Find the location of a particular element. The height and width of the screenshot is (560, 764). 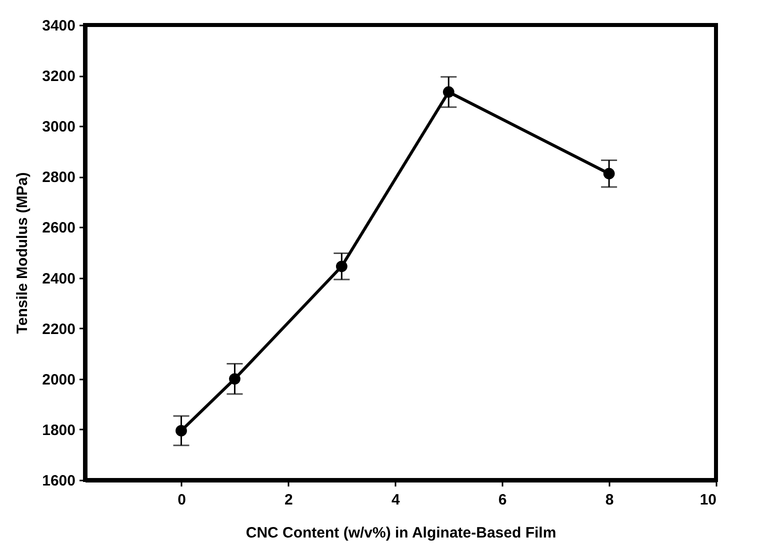

y-tick-label: 3400 is located at coordinates (59, 26).